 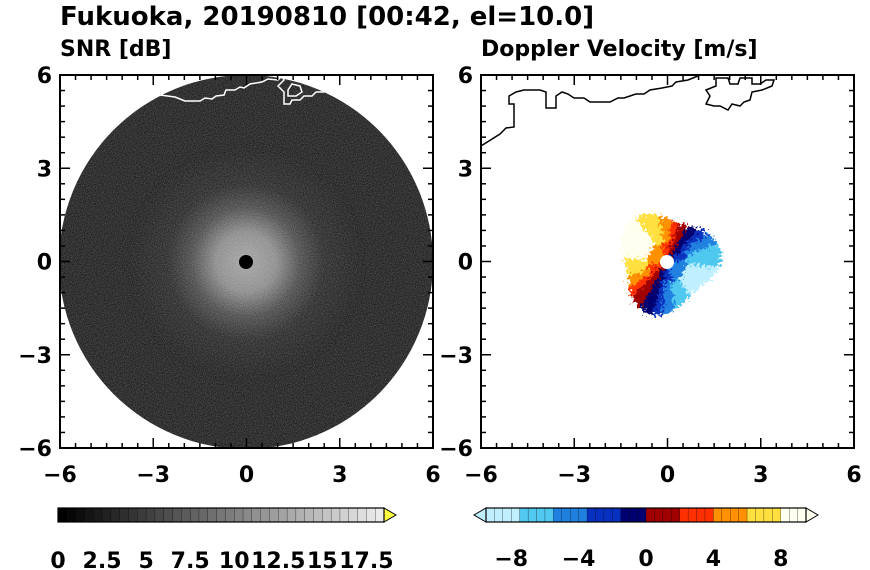 I want to click on velocity-x-tick-label: −6, so click(x=481, y=475).